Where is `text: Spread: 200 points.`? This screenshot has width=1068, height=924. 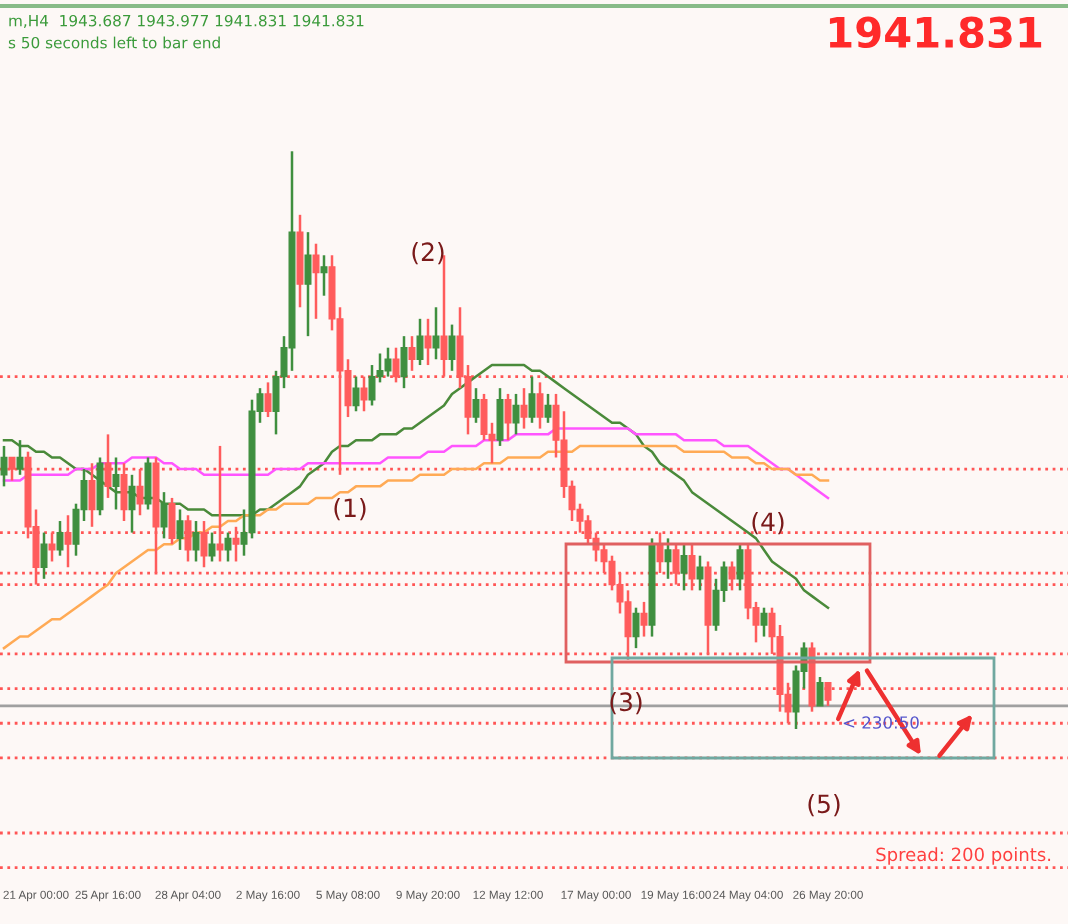
text: Spread: 200 points. is located at coordinates (963, 856).